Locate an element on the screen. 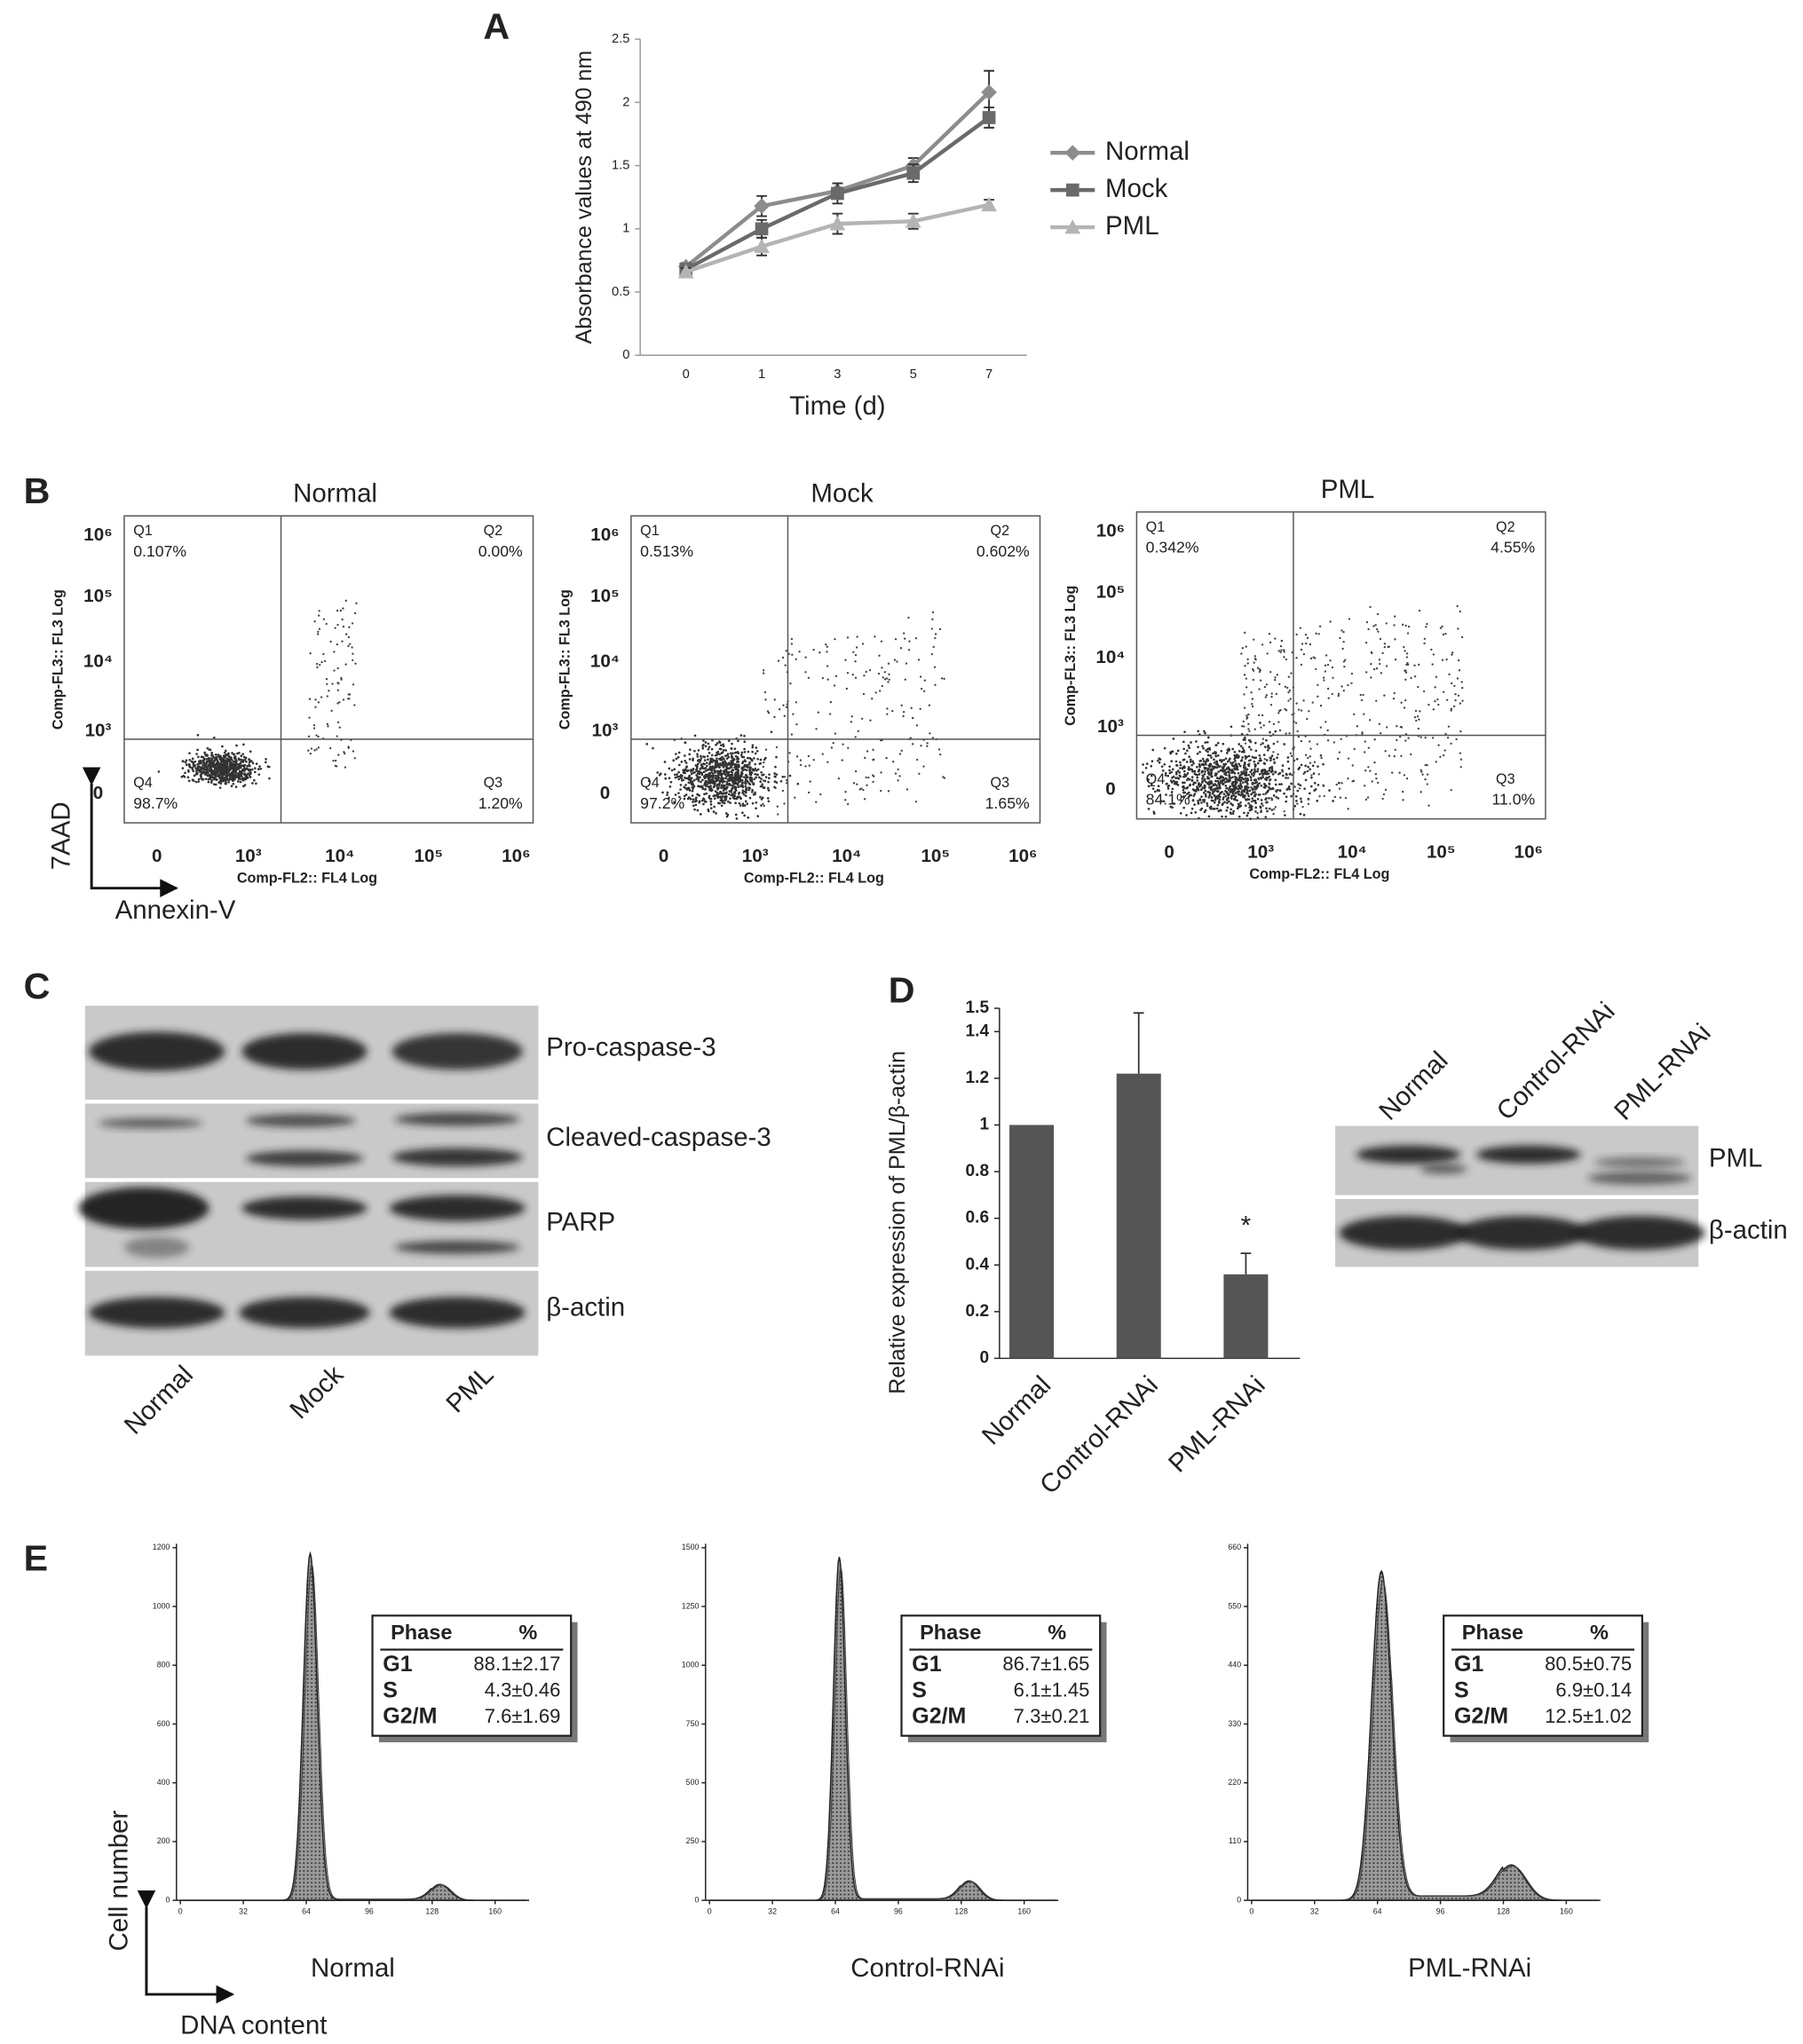 Image resolution: width=1803 pixels, height=2044 pixels. legend-label: Mock is located at coordinates (1136, 188).